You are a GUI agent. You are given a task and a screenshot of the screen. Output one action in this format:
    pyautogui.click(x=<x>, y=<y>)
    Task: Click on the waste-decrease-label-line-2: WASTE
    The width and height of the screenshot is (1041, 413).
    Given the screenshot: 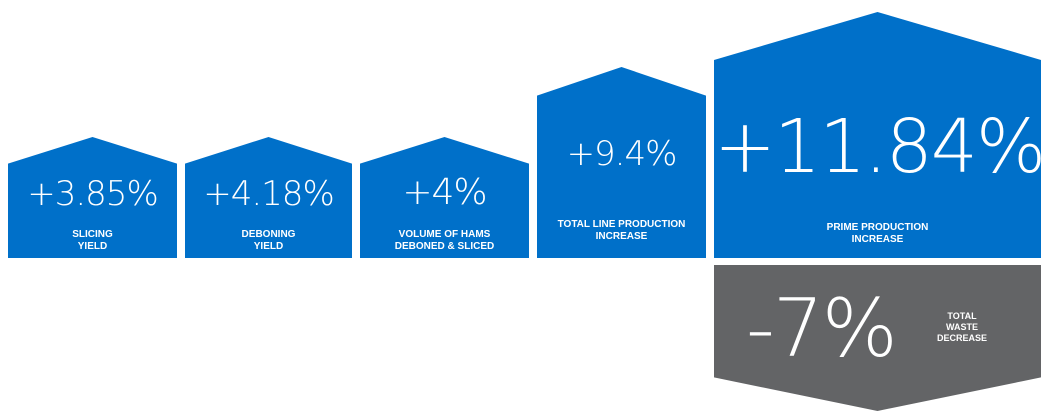 What is the action you would take?
    pyautogui.click(x=961, y=327)
    